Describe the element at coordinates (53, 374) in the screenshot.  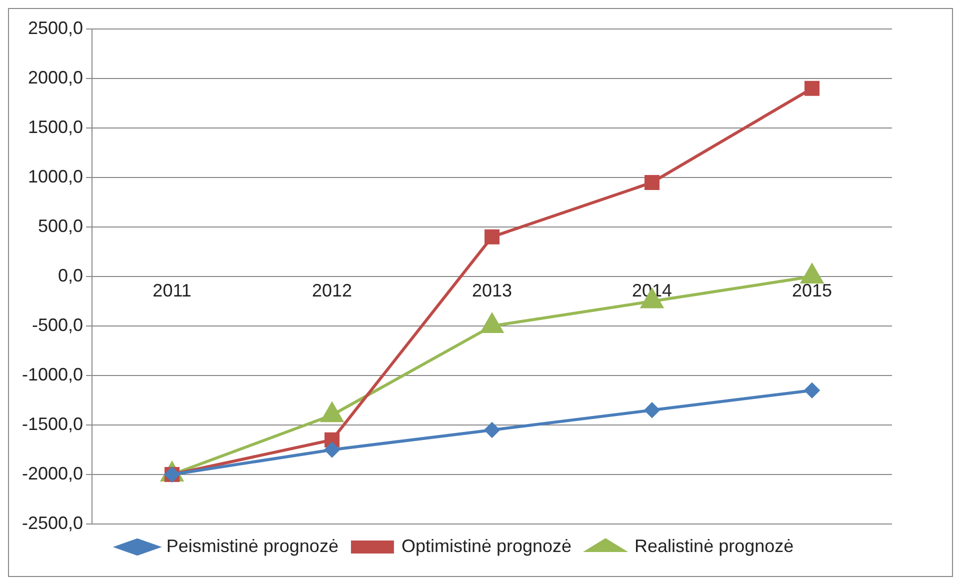
I see `y-tick-label: -1000,0` at that location.